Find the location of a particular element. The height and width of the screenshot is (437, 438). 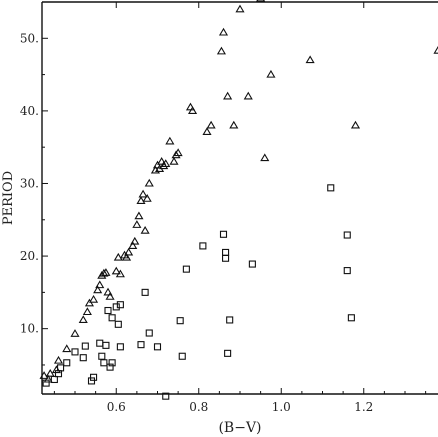

y-tick-label: 40. is located at coordinates (29, 111).